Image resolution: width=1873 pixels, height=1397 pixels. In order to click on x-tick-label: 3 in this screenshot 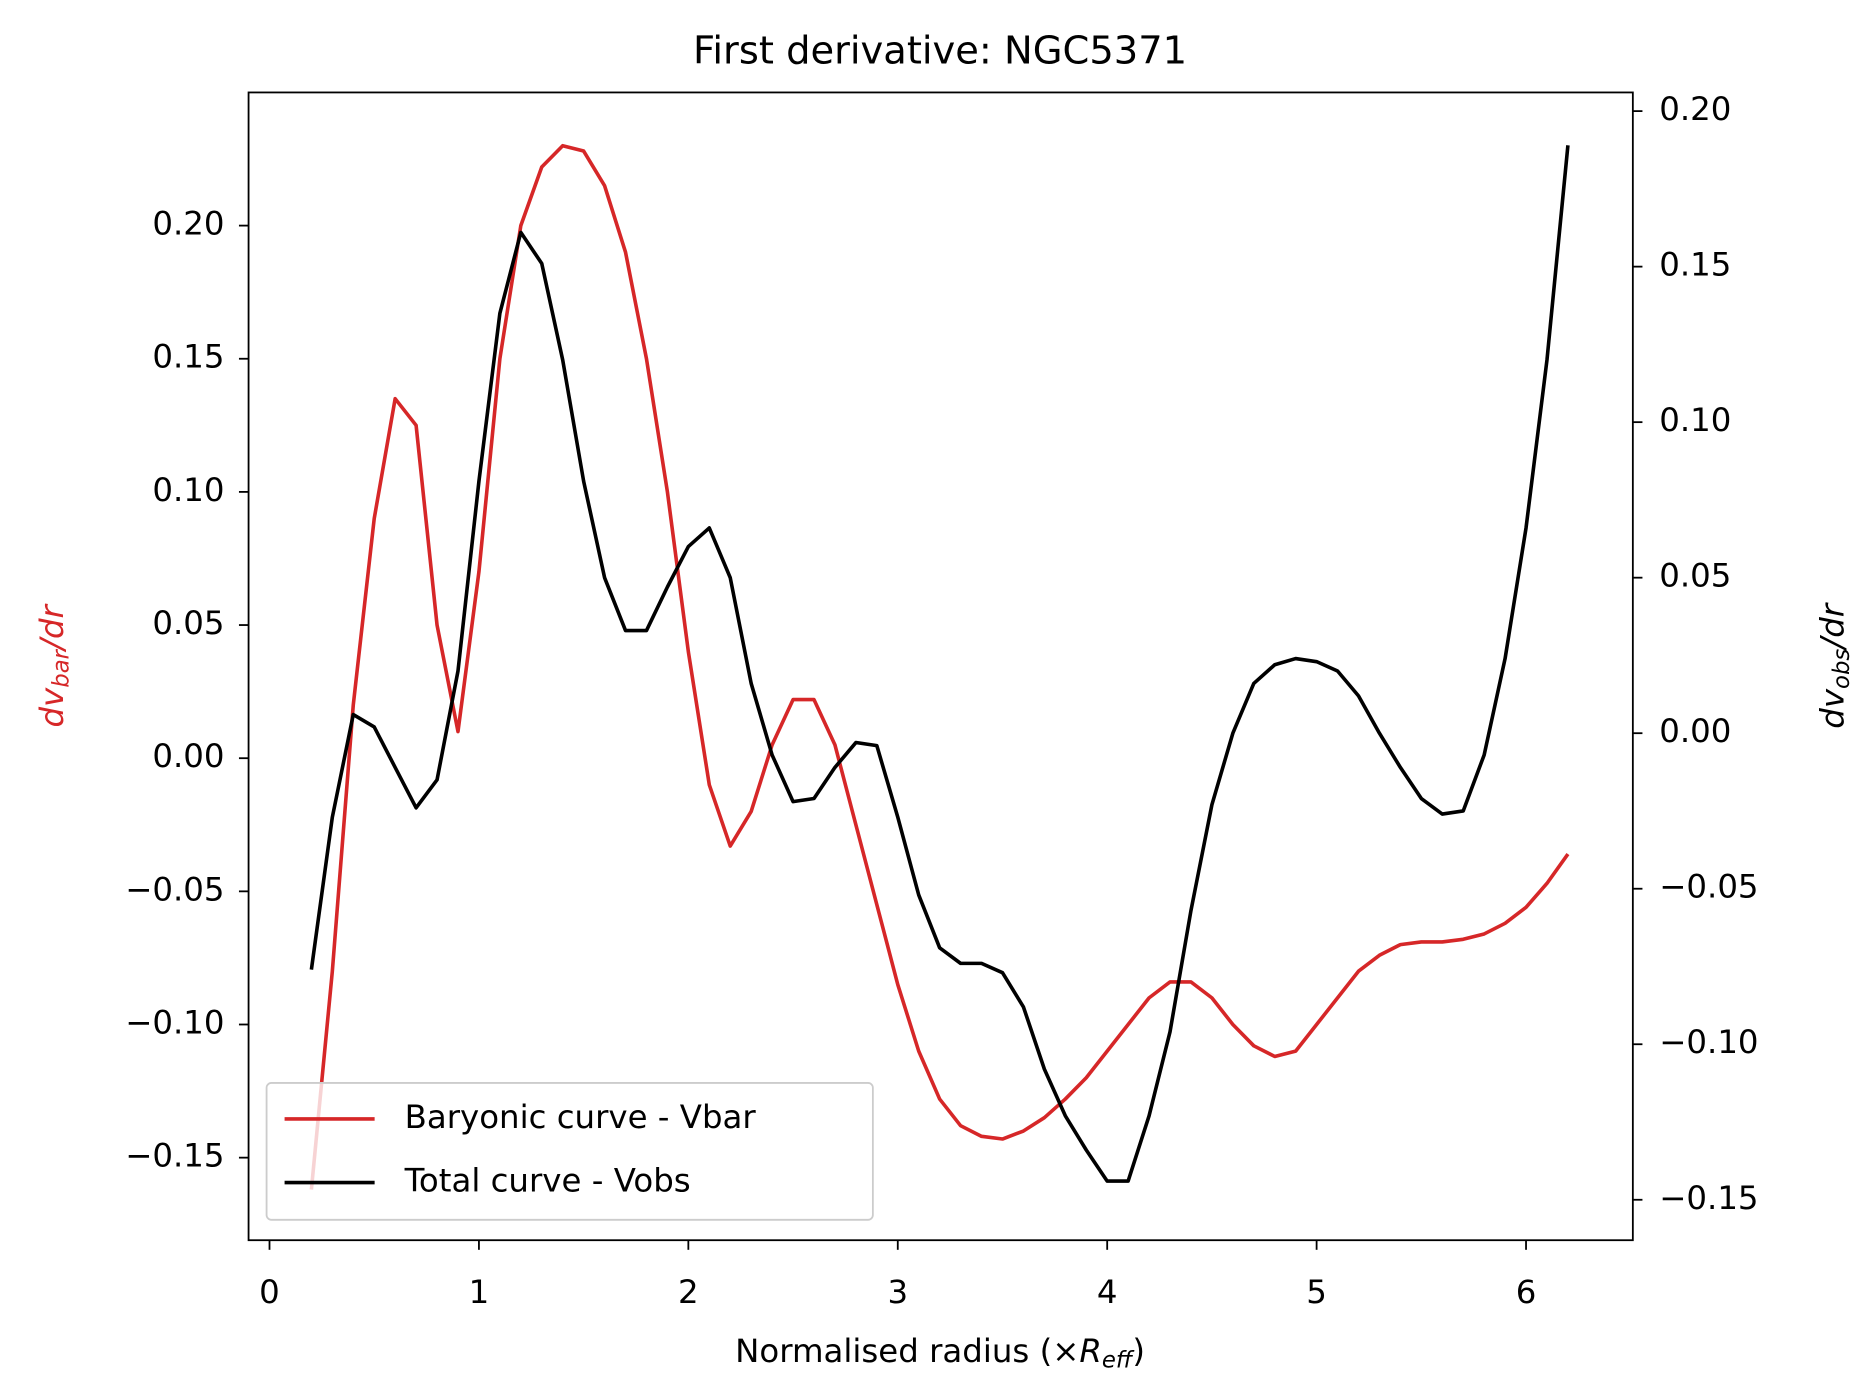, I will do `click(897, 1292)`.